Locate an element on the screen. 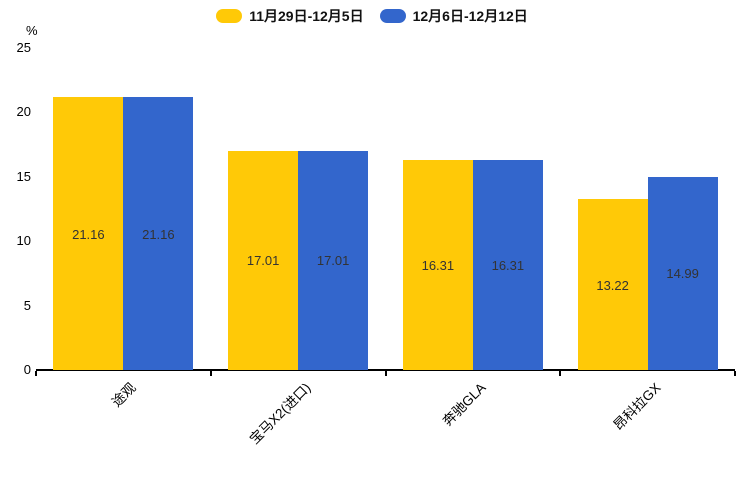 This screenshot has width=744, height=496. y-tick-label: 10 is located at coordinates (23, 240).